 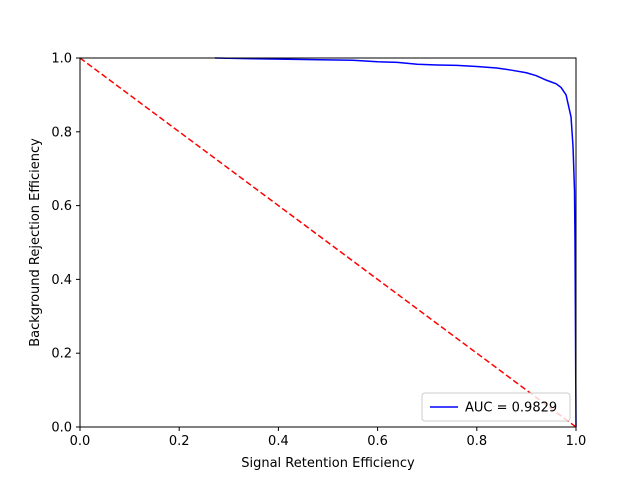 I want to click on x-tick-label: 1.0, so click(x=576, y=441).